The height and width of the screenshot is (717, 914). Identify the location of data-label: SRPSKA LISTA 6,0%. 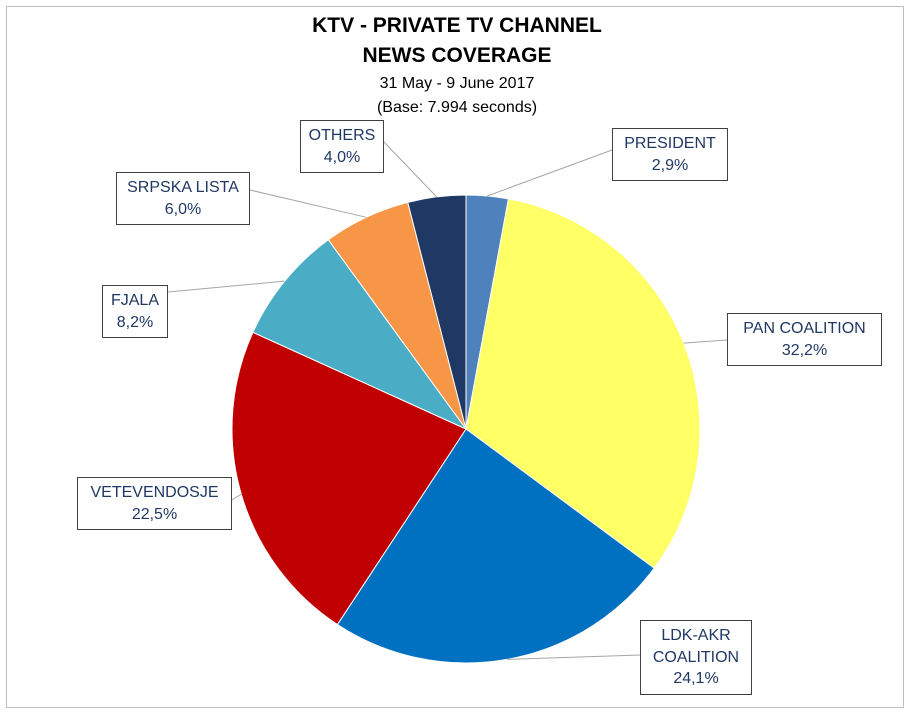
(183, 199).